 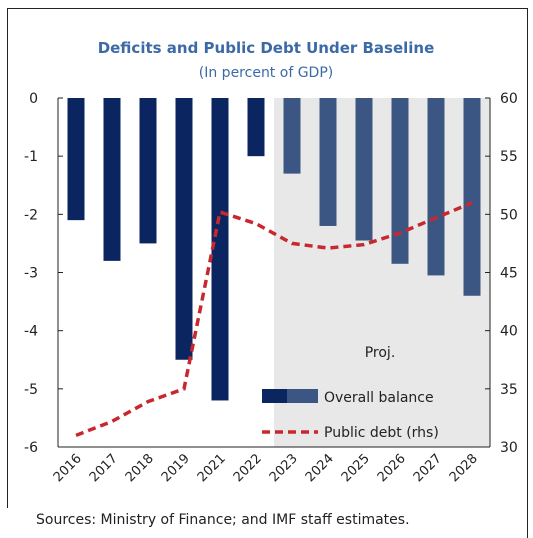 I want to click on y-left-tick-label: -3, so click(x=31, y=274).